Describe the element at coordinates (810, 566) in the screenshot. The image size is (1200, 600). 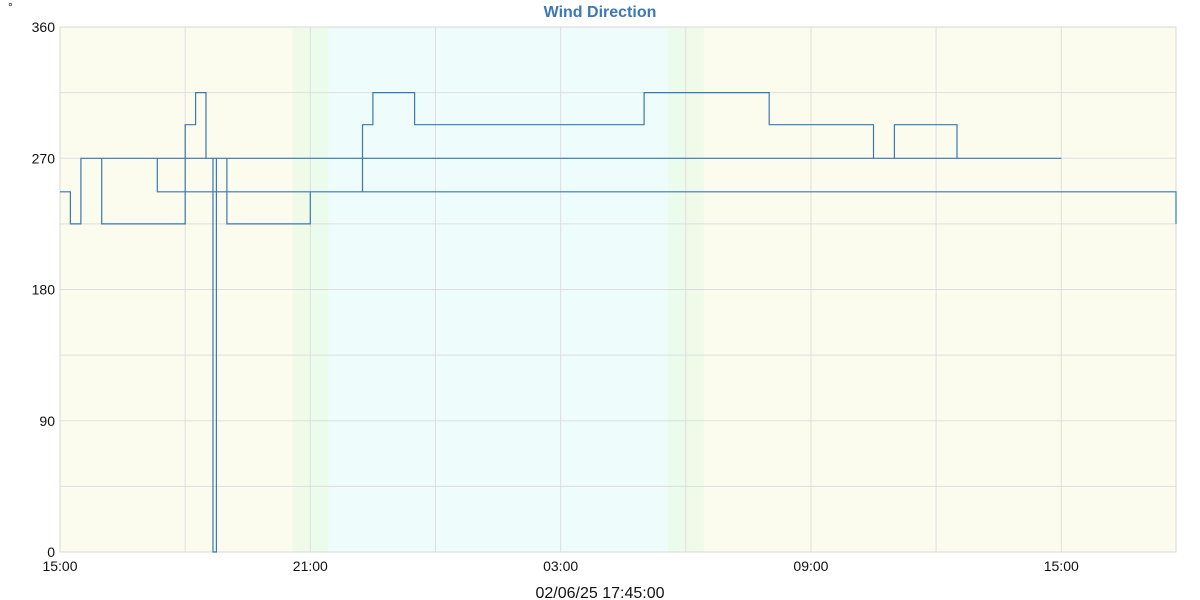
I see `x-tick-label: 09:00` at that location.